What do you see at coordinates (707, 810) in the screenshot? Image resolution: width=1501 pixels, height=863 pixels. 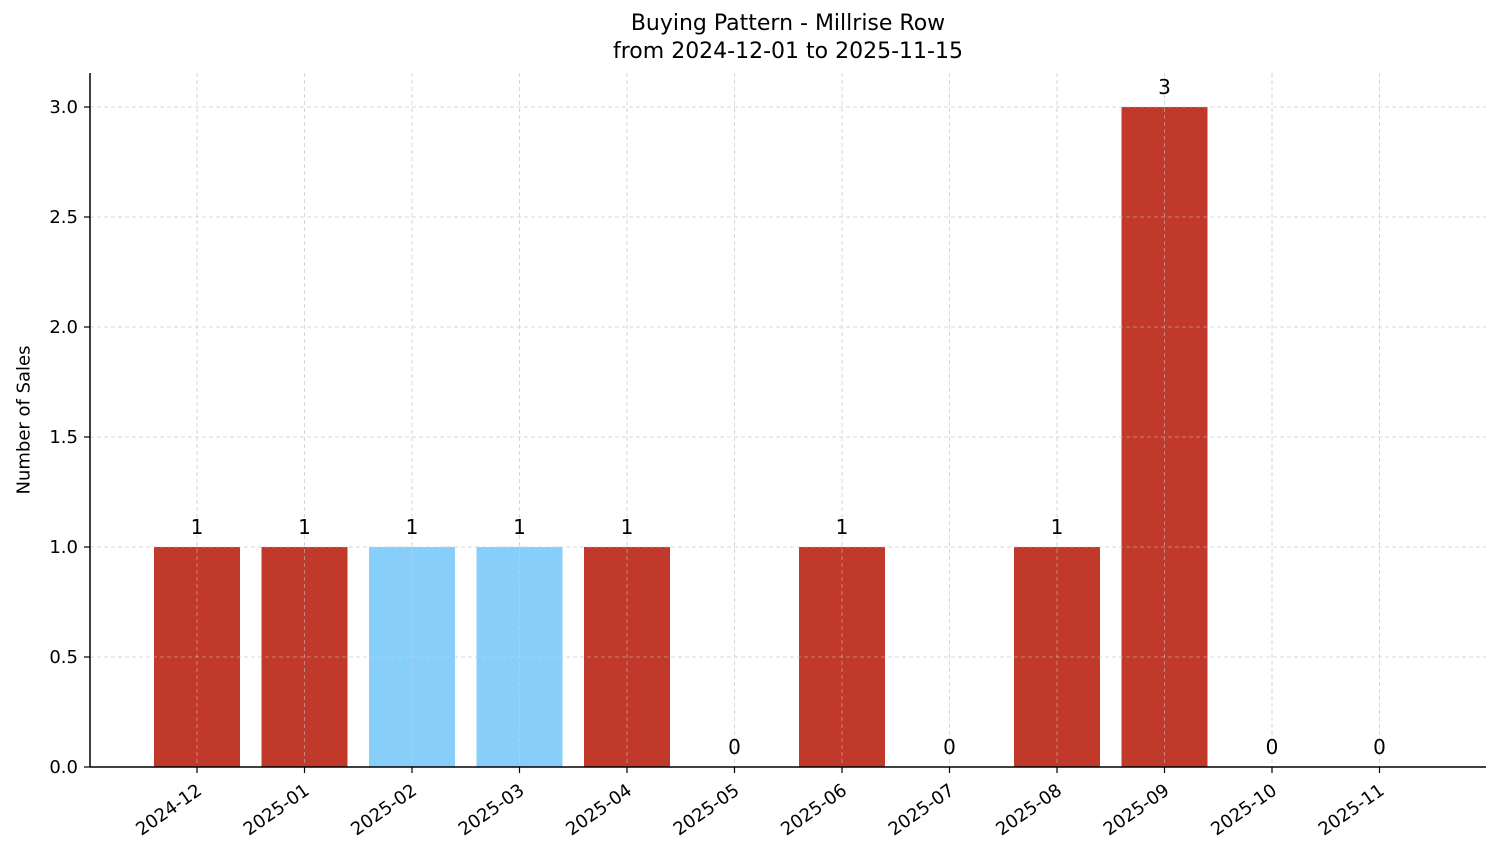 I see `x-tick-label: 2025-05` at bounding box center [707, 810].